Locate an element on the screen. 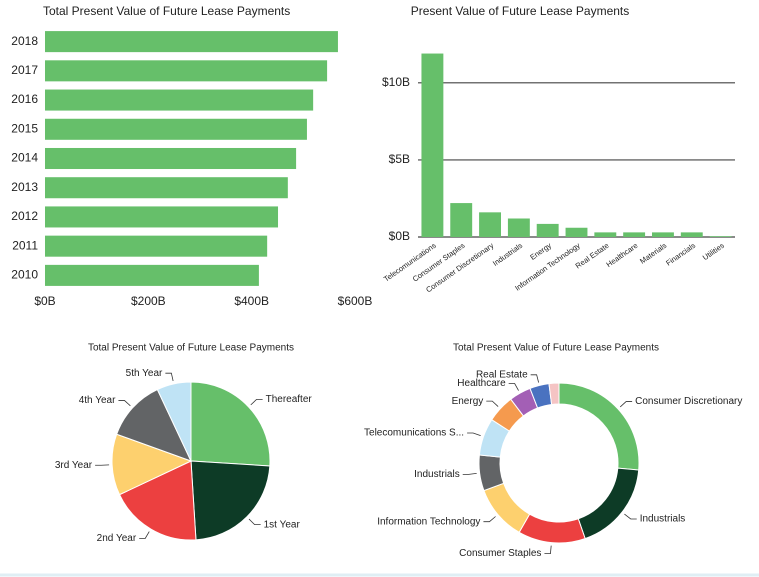 The height and width of the screenshot is (577, 759). y-tick-label: $0B is located at coordinates (399, 236).